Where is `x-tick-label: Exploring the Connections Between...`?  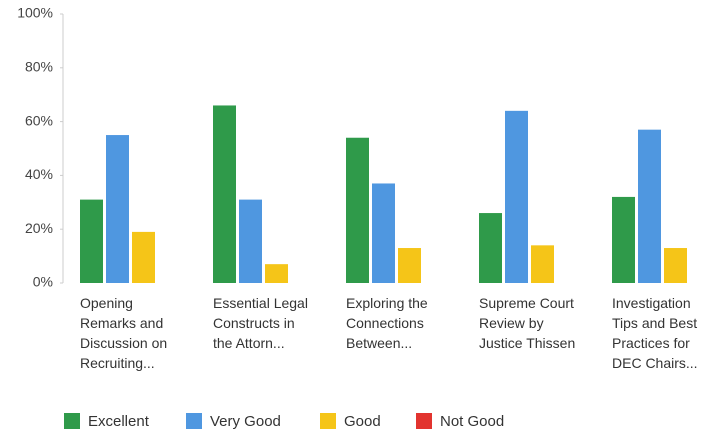
x-tick-label: Exploring the Connections Between... is located at coordinates (387, 323).